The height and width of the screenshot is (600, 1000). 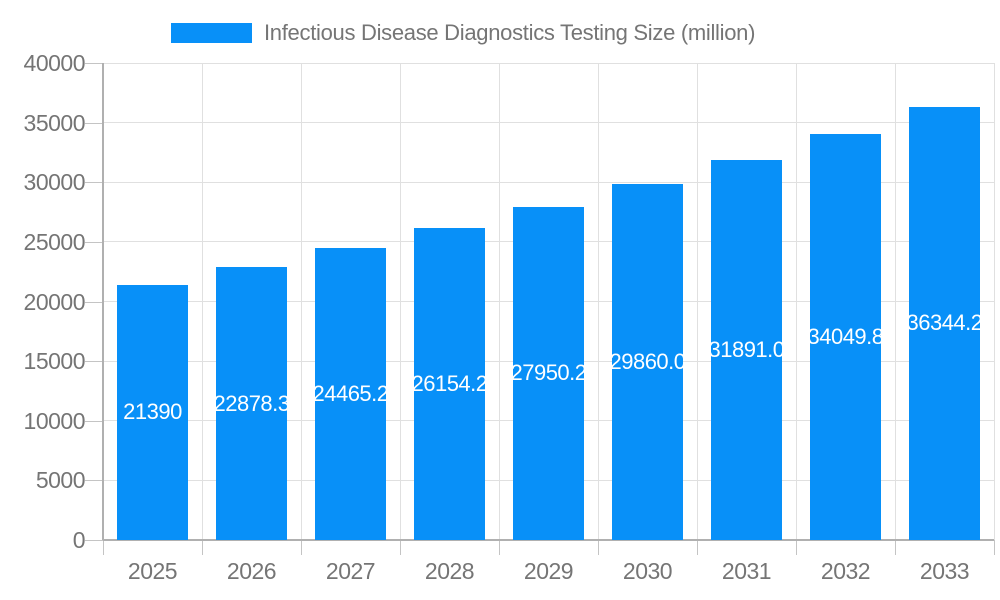 What do you see at coordinates (845, 571) in the screenshot?
I see `x-axis-tick-label: 2032` at bounding box center [845, 571].